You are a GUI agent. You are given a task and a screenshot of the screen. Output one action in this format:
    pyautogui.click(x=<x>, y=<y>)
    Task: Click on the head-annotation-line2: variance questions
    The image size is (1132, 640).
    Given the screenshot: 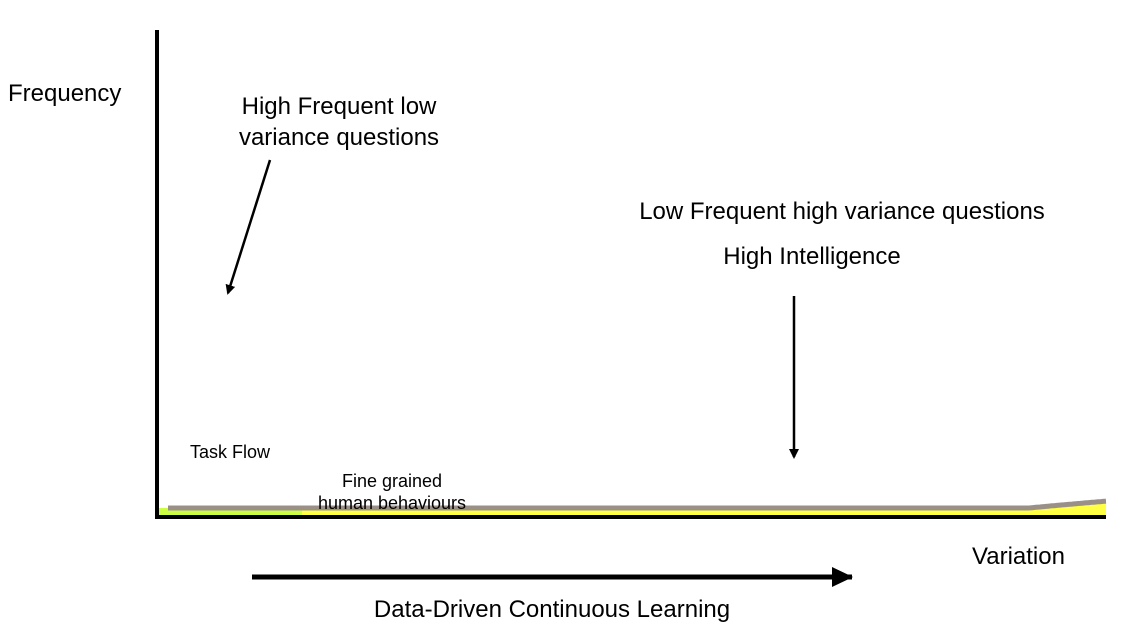 What is the action you would take?
    pyautogui.click(x=339, y=137)
    